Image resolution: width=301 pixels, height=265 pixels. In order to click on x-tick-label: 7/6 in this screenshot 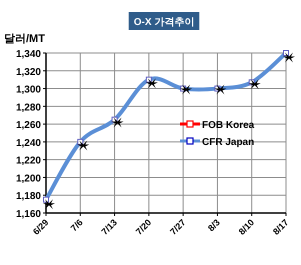, I will do `click(76, 225)`.